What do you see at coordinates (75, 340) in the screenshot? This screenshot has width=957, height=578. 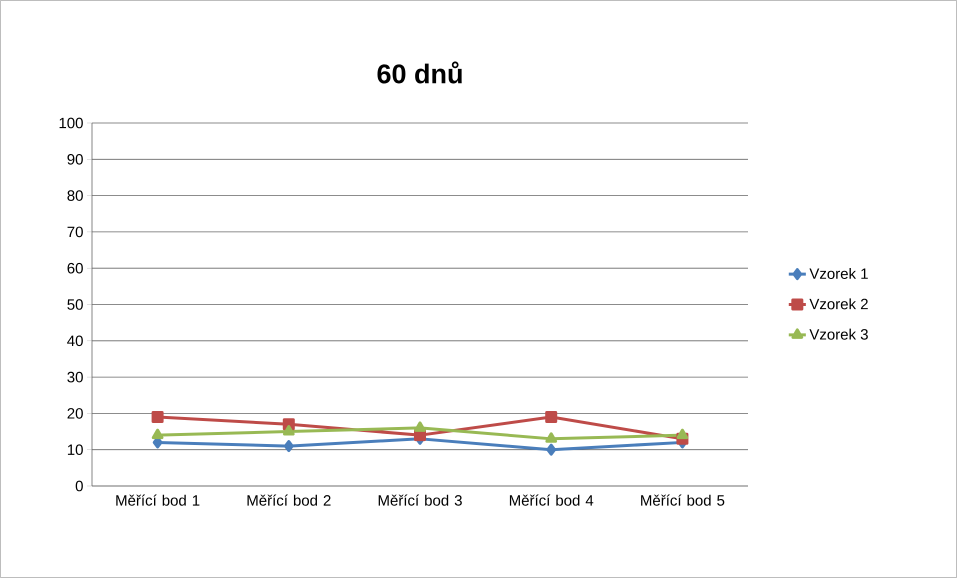 I see `y-tick-label: 40` at bounding box center [75, 340].